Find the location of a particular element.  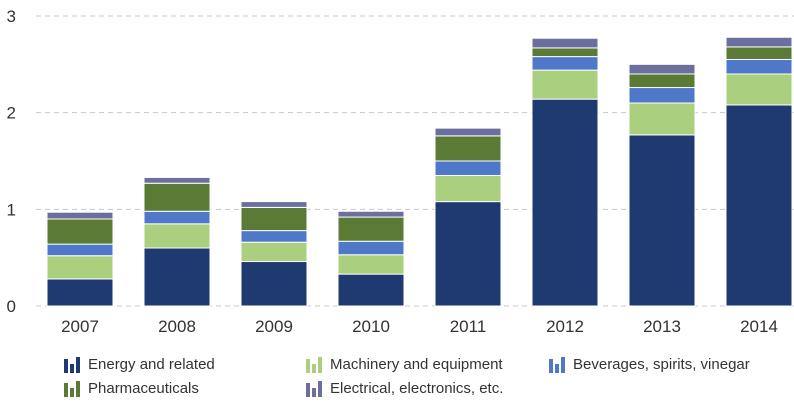

legend-item: Beverages, spirits, vinegar is located at coordinates (649, 364).